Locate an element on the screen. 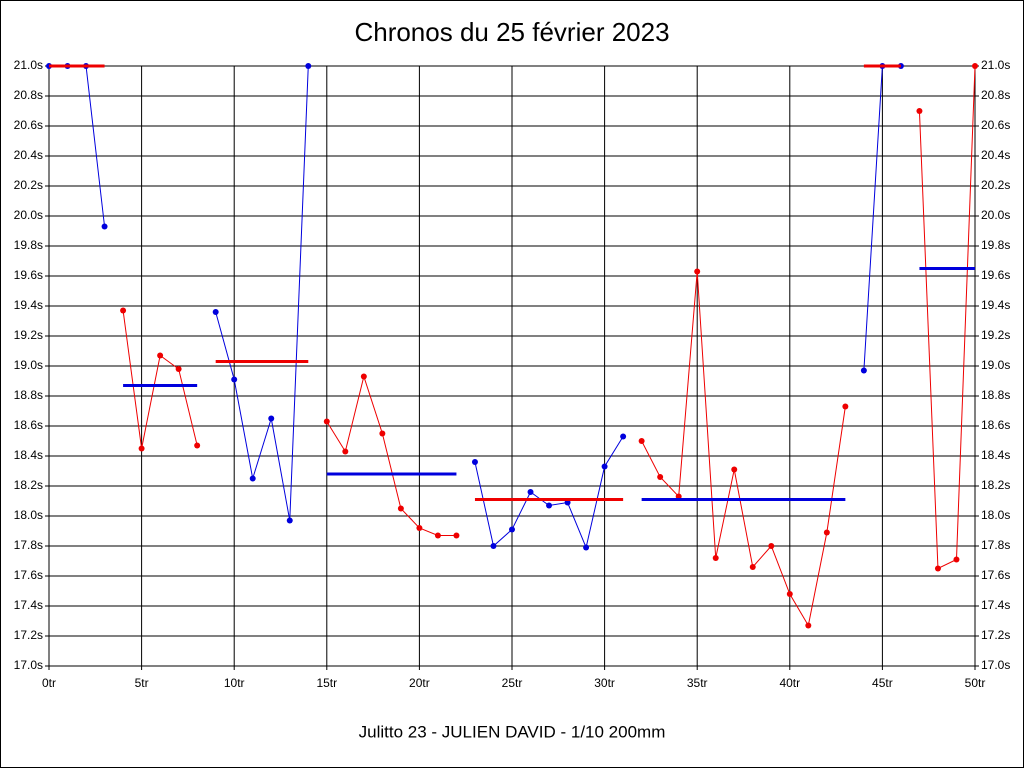 The image size is (1024, 768). y-tick-label: 21.0s is located at coordinates (28, 65).